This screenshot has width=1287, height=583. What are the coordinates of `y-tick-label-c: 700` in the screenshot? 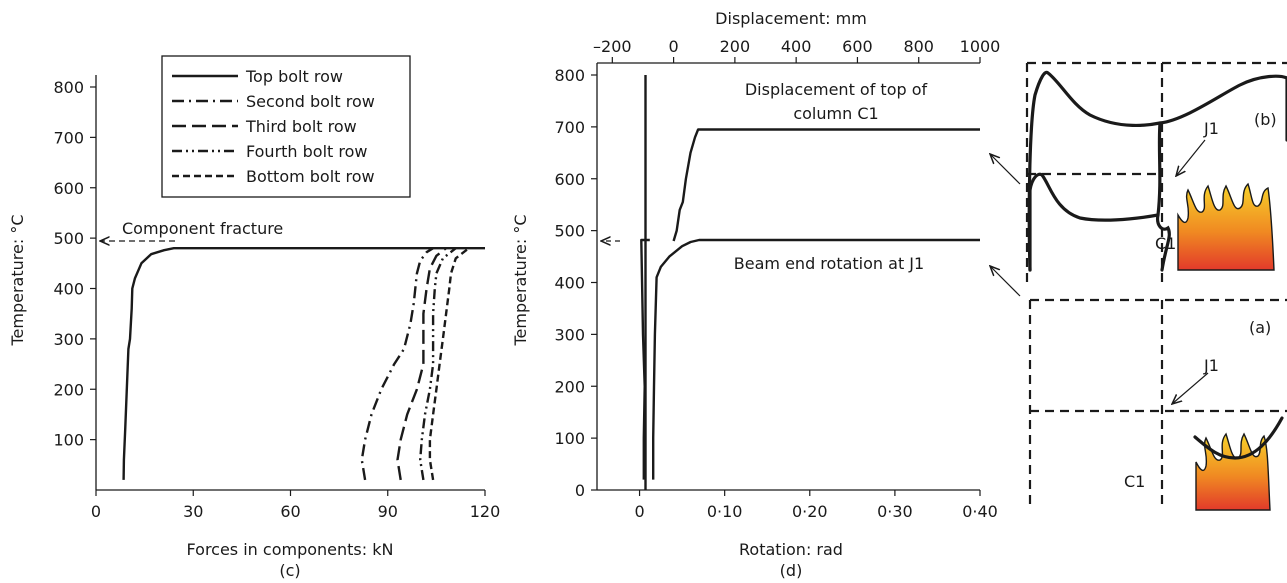 It's located at (68, 137).